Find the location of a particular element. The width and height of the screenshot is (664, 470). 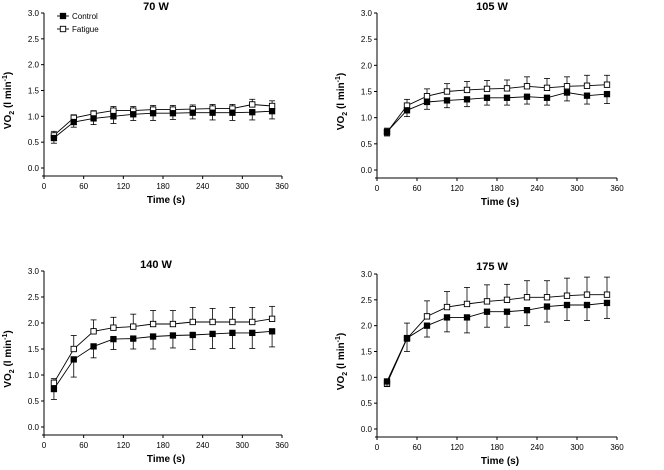

legend-marker-control is located at coordinates (63, 16).